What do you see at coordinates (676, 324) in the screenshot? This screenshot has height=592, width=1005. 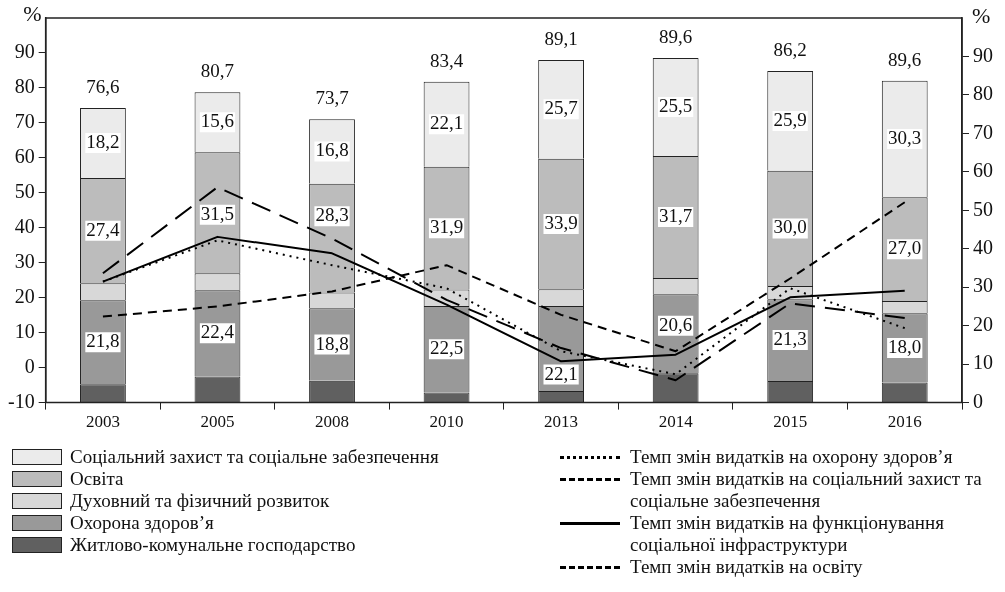 I see `data-label: 20,6` at bounding box center [676, 324].